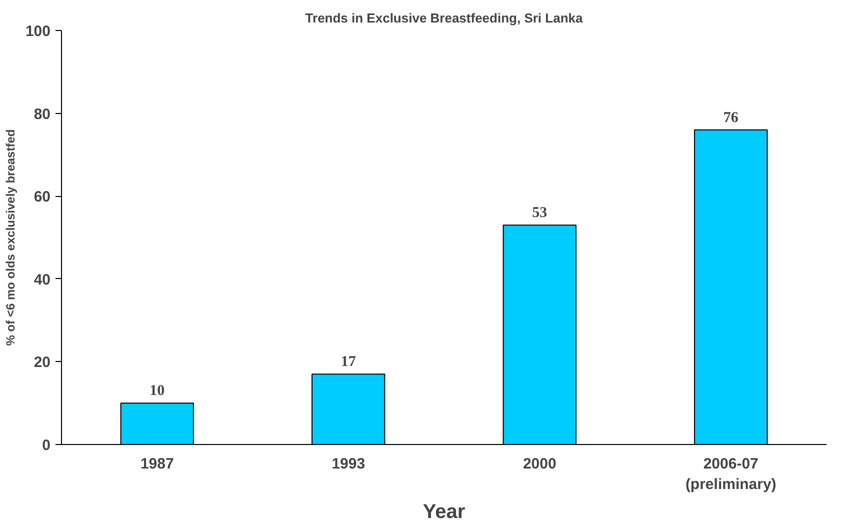 The width and height of the screenshot is (848, 527). Describe the element at coordinates (348, 362) in the screenshot. I see `data-label: 17` at that location.